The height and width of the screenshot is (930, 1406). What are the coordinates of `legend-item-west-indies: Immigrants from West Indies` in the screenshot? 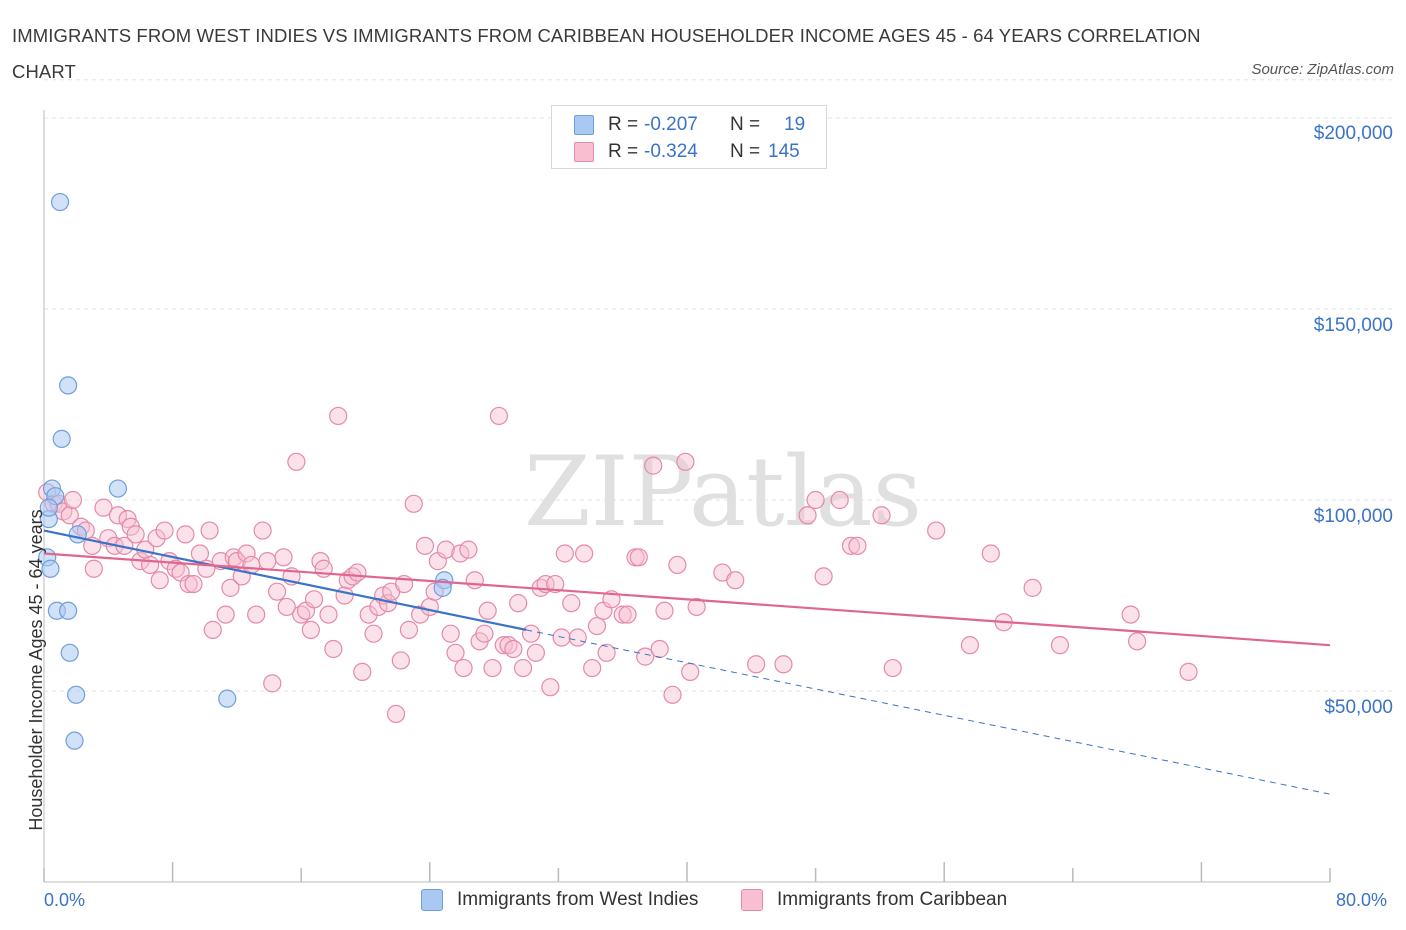 It's located at (559, 900).